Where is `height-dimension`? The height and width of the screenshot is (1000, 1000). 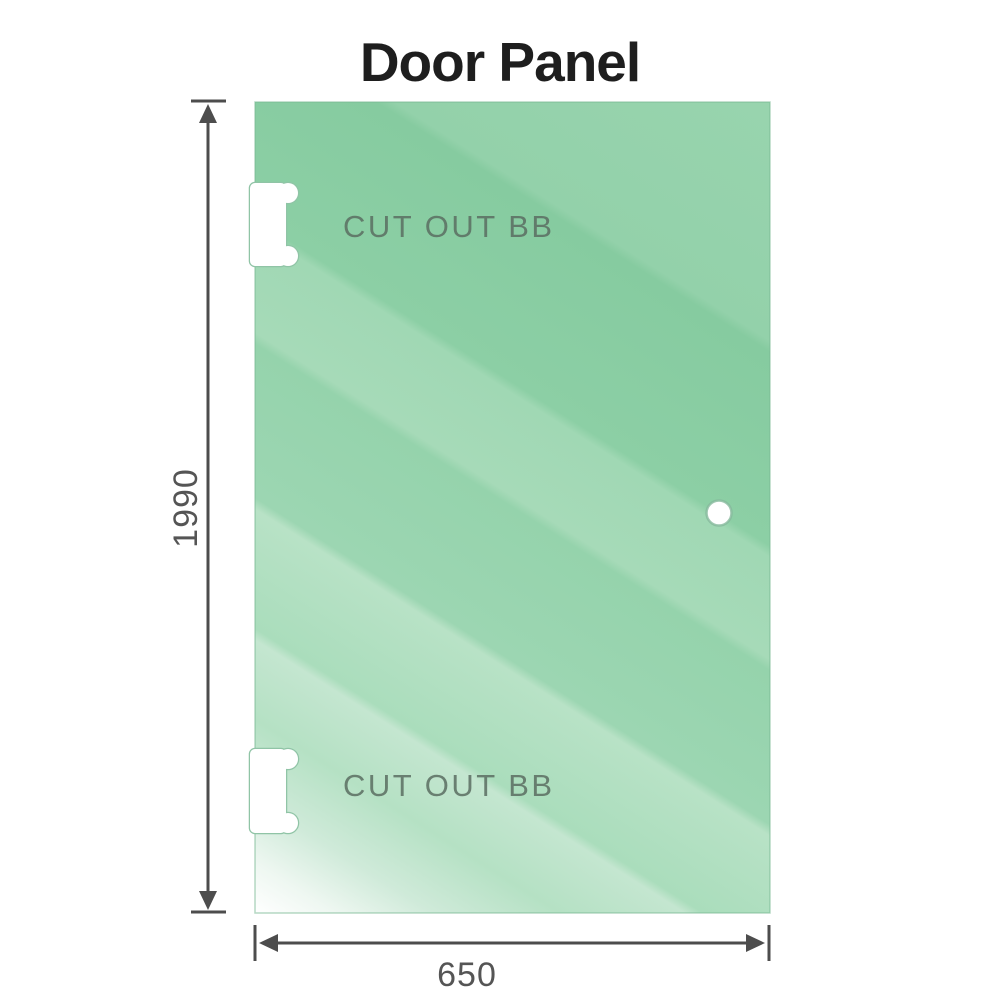
height-dimension is located at coordinates (208, 506).